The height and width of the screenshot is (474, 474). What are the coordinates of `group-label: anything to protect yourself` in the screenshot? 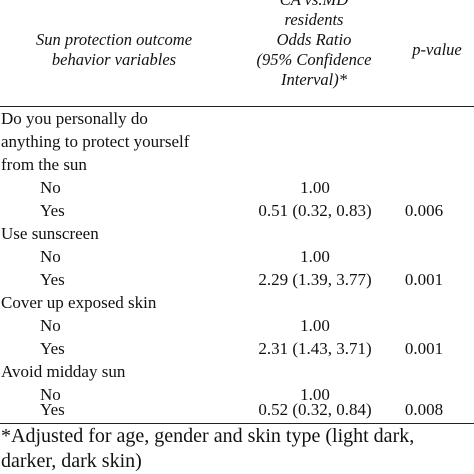 It's located at (95, 141).